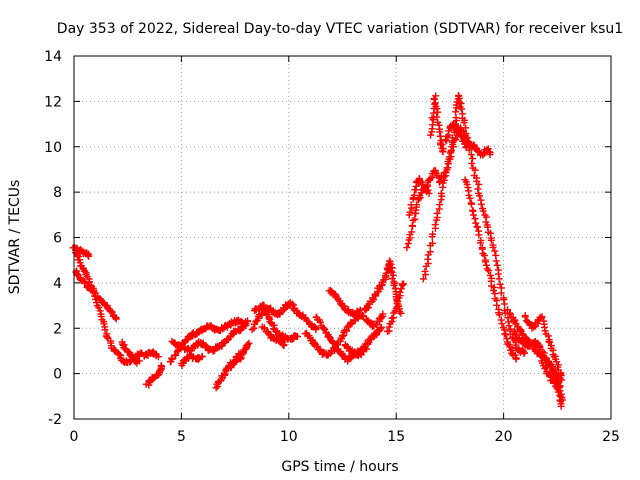  Describe the element at coordinates (504, 437) in the screenshot. I see `x-tick-label: 20` at that location.